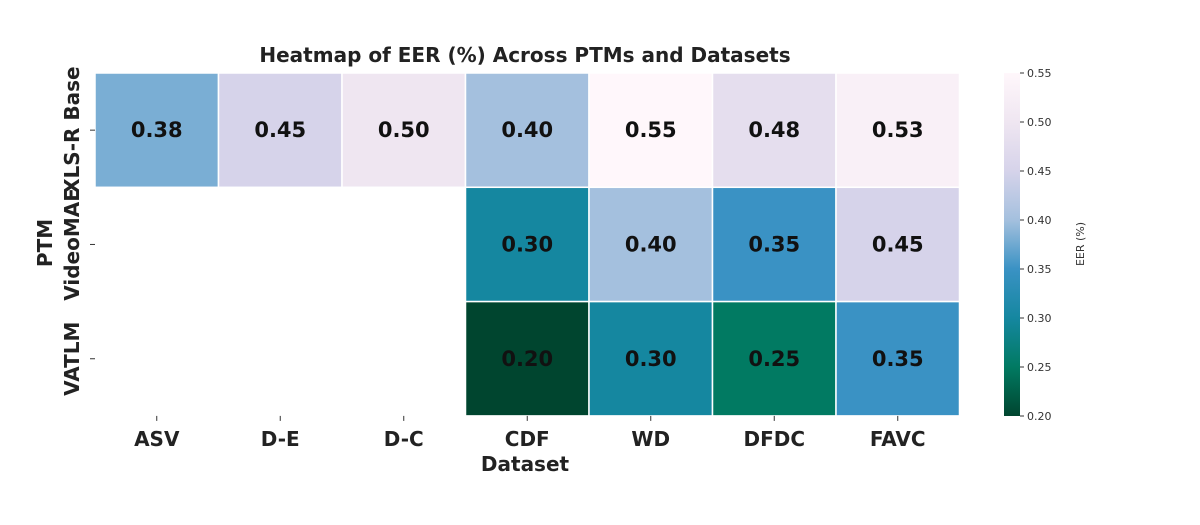  I want to click on cell-value-label: 0.50, so click(404, 130).